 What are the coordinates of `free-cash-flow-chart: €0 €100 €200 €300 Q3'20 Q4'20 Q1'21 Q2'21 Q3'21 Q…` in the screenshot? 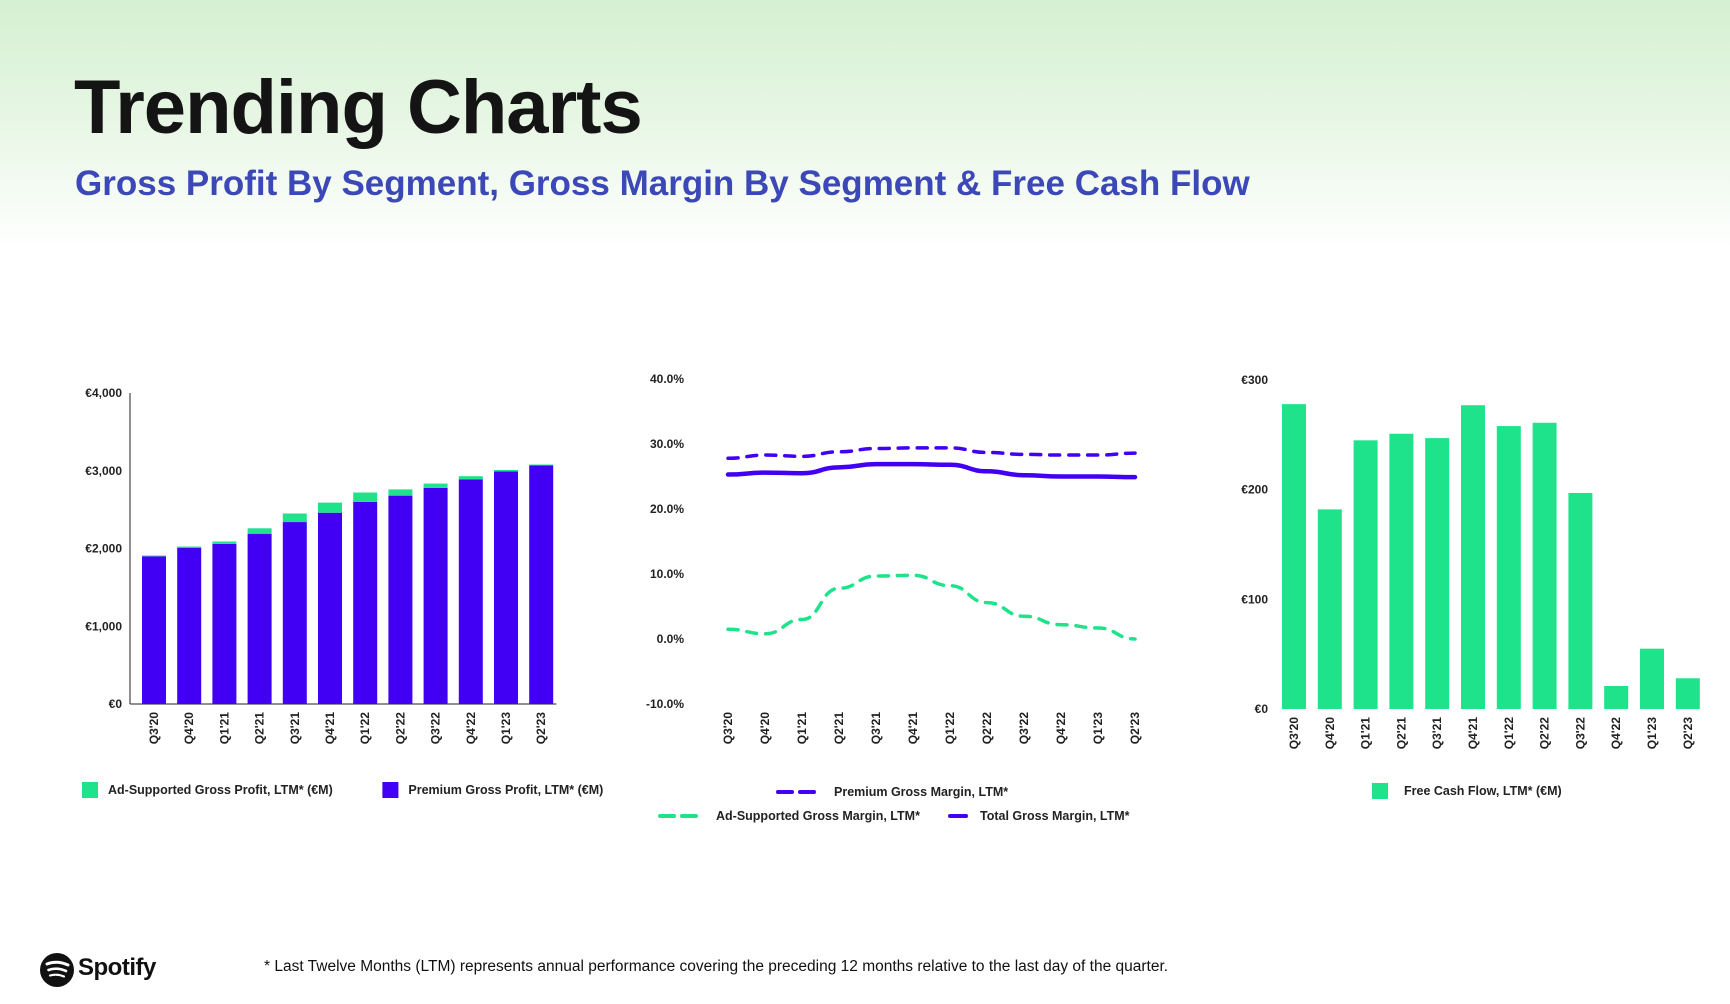 It's located at (1470, 586).